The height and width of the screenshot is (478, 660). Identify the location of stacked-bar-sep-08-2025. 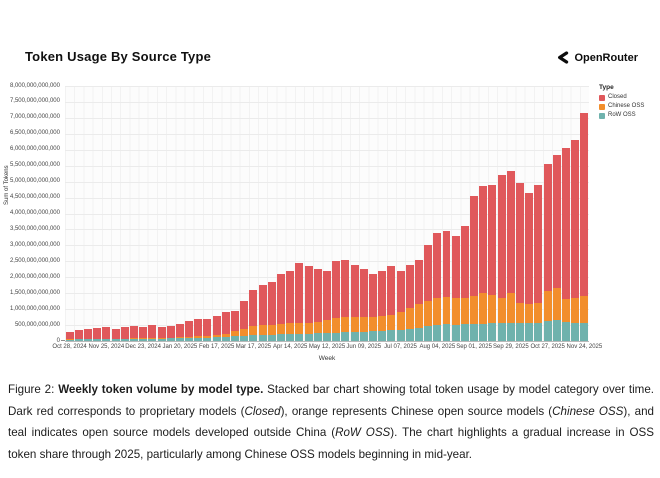
(483, 213).